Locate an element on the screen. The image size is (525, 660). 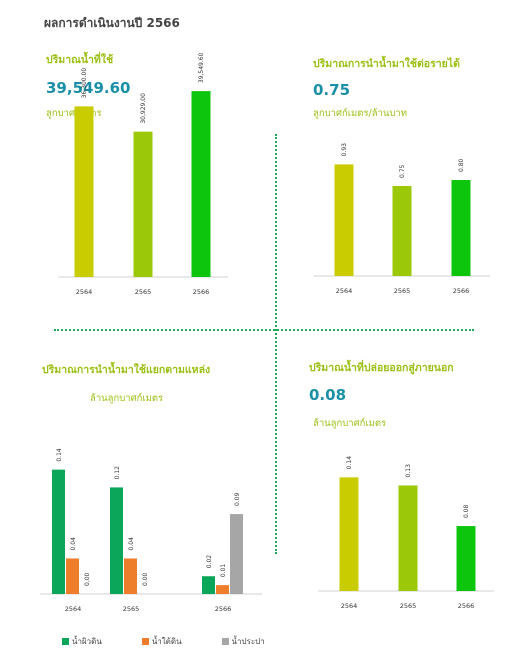
data-label: 0.01 is located at coordinates (223, 571).